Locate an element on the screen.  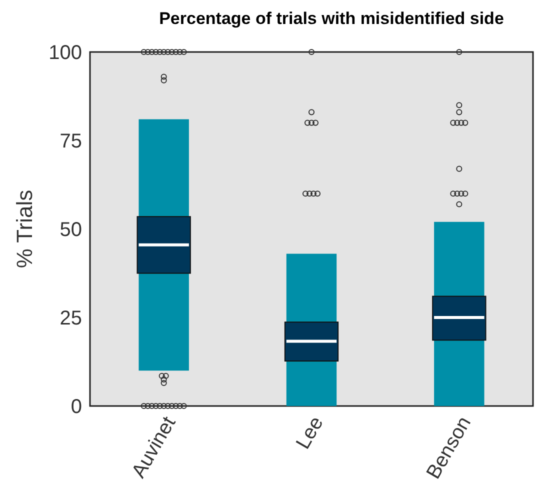
y-tick-label: 50 is located at coordinates (71, 230).